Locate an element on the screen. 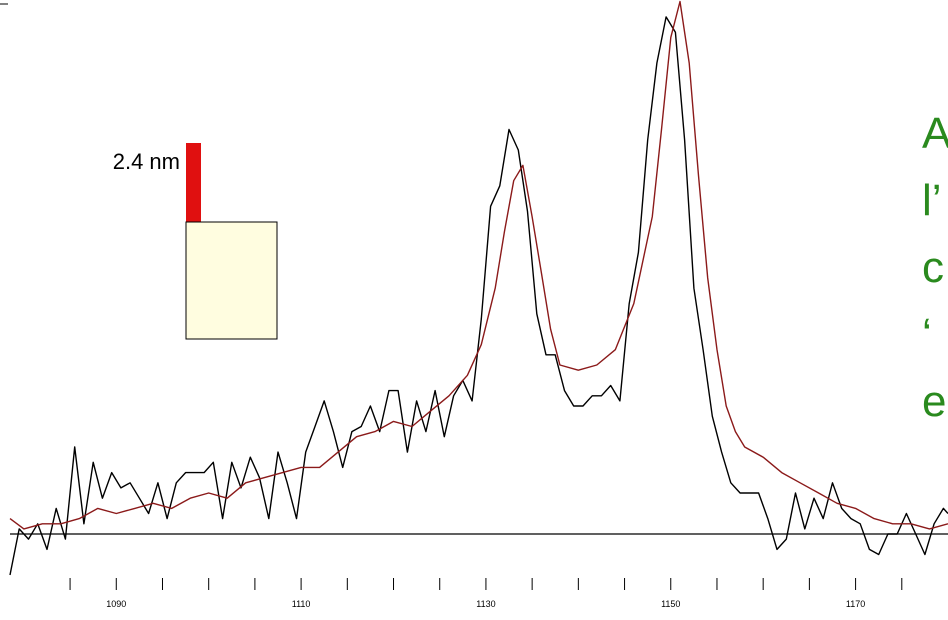 The width and height of the screenshot is (948, 620). x-tick-label: 1170 is located at coordinates (855, 604).